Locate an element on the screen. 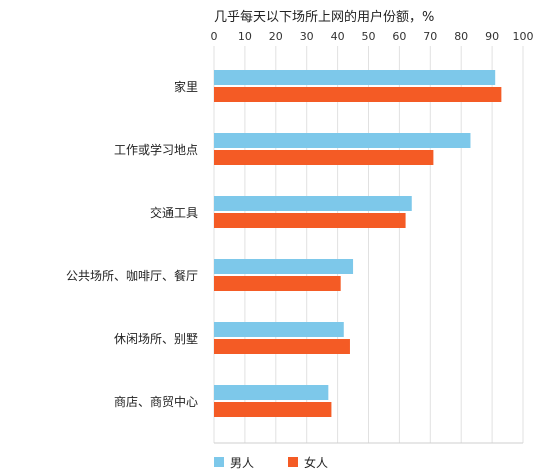  x-tick-label: 50 is located at coordinates (369, 36).